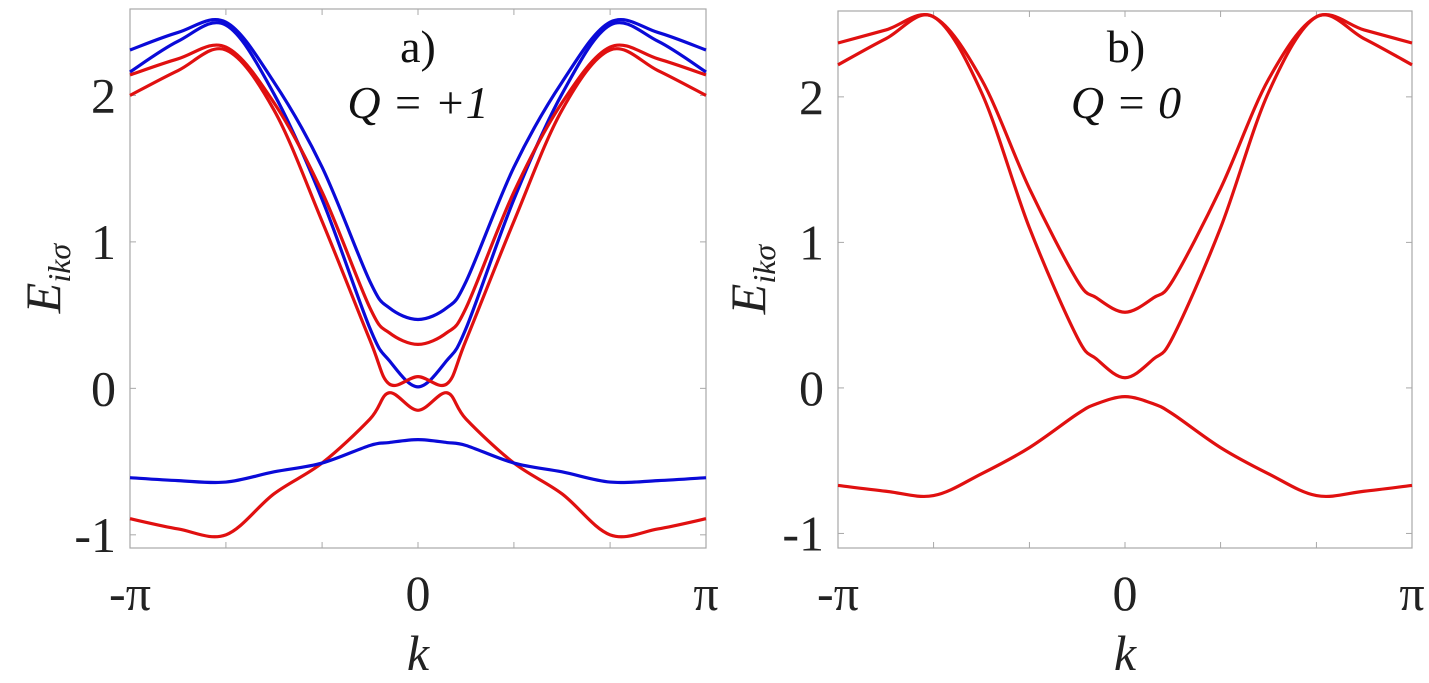 Image resolution: width=1429 pixels, height=683 pixels. I want to click on panel-label: a), so click(418, 46).